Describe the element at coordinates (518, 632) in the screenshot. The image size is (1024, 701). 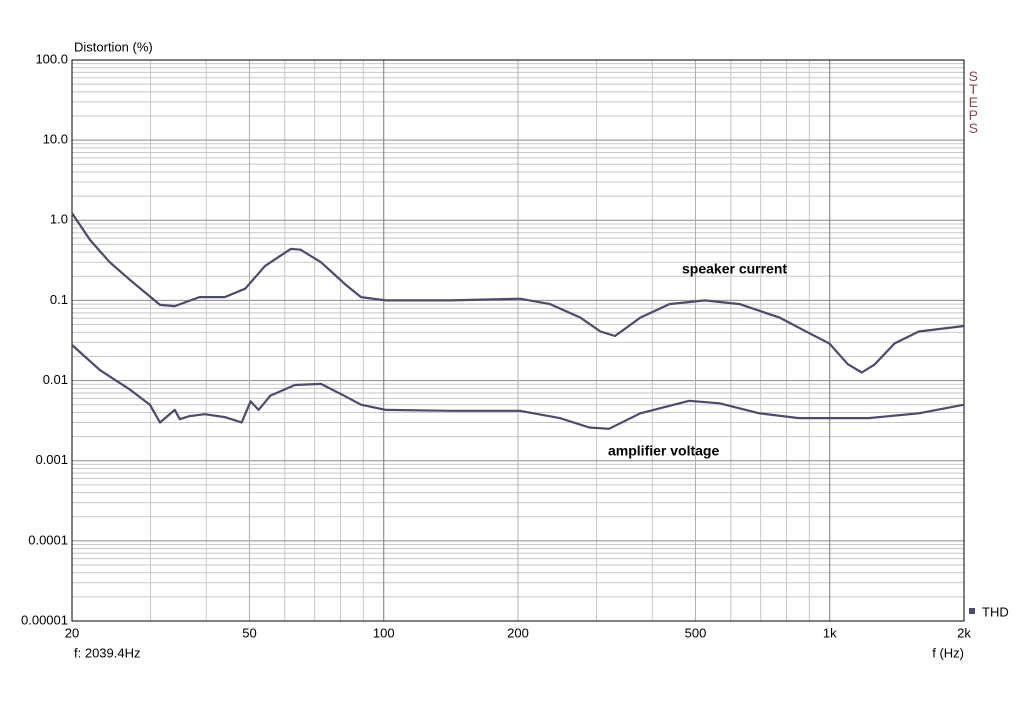
I see `x-tick-label: 200` at that location.